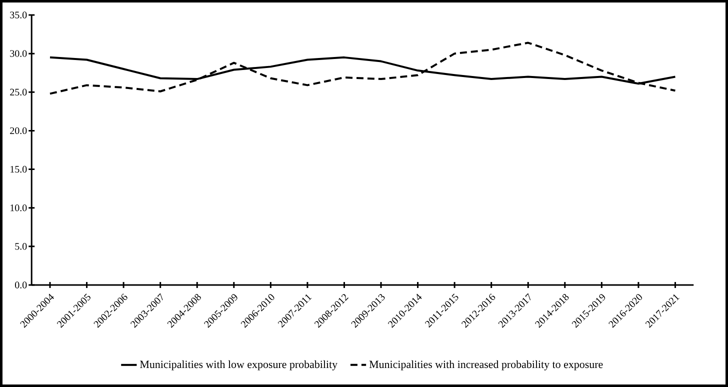  I want to click on y-tick-label: 20.0, so click(18, 130).